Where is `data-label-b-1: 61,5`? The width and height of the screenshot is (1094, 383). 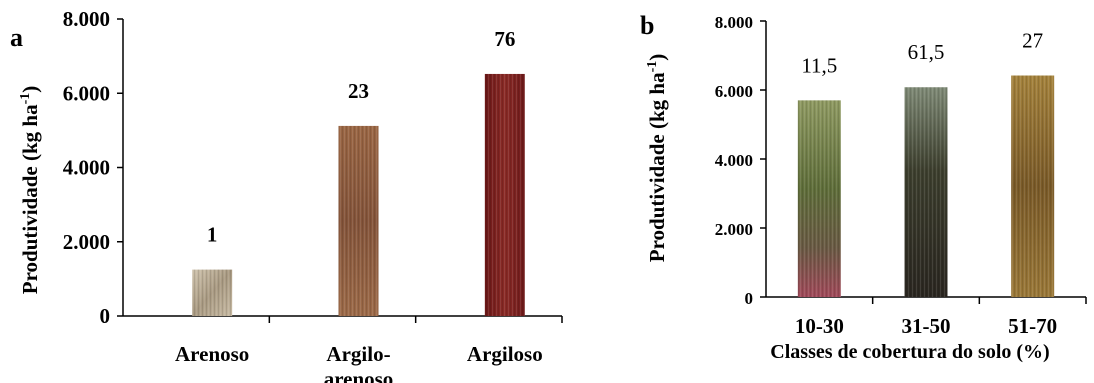
data-label-b-1: 61,5 is located at coordinates (926, 52).